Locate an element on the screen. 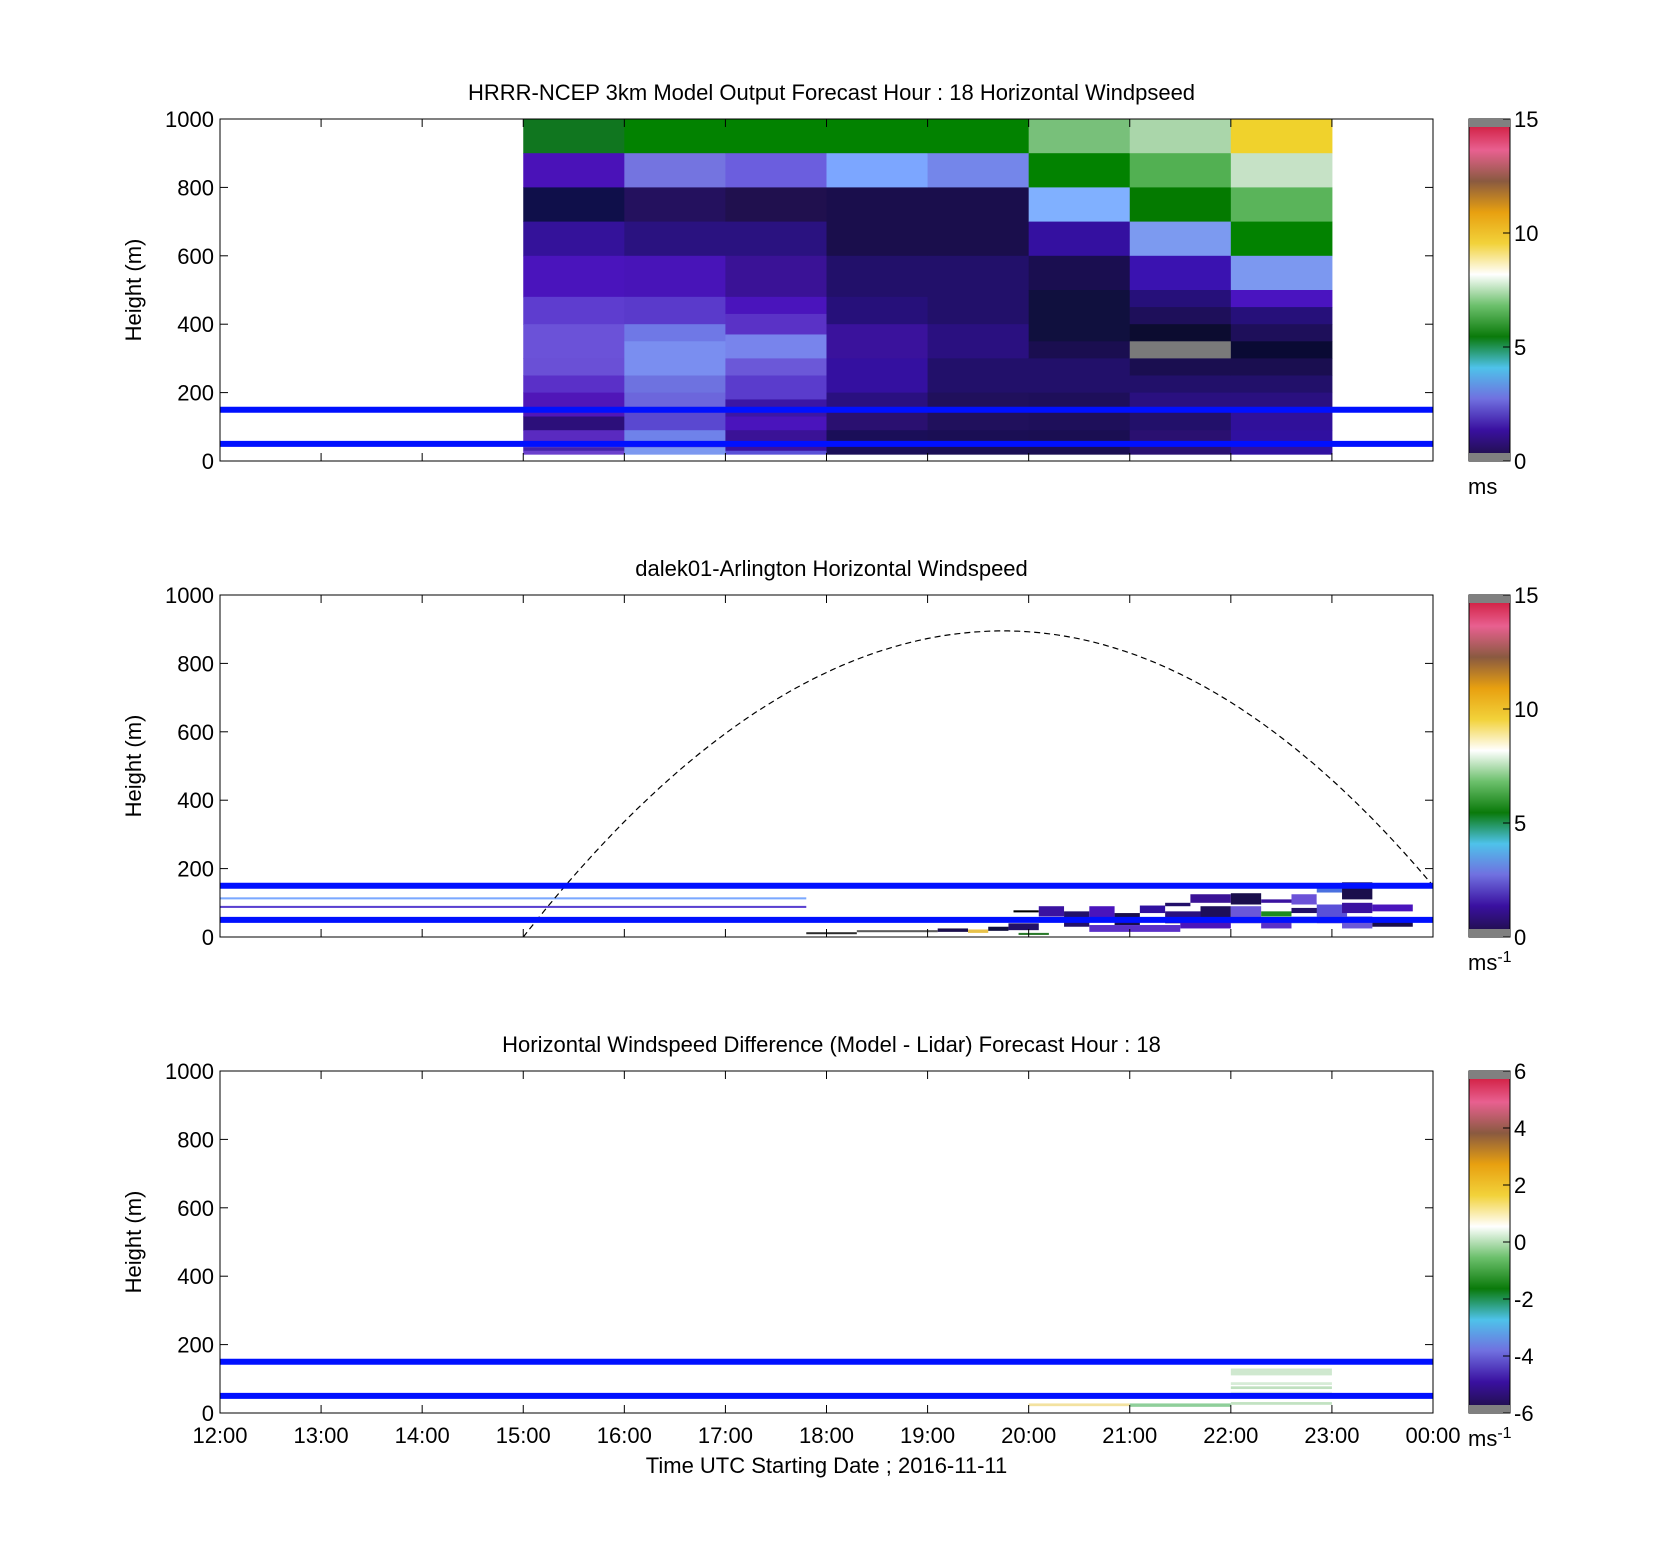  y-tick-label: 200 is located at coordinates (195, 393).